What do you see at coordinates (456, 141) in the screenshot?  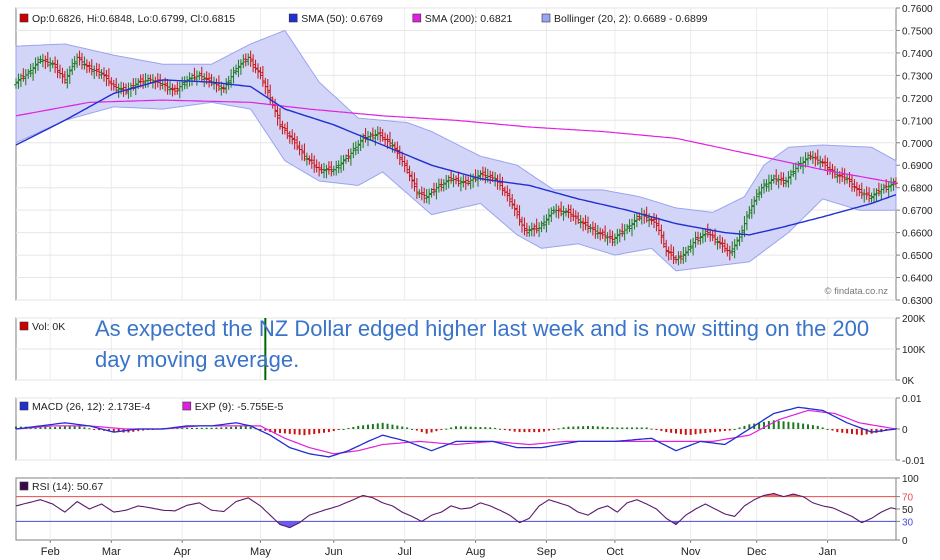 I see `sma200-line` at bounding box center [456, 141].